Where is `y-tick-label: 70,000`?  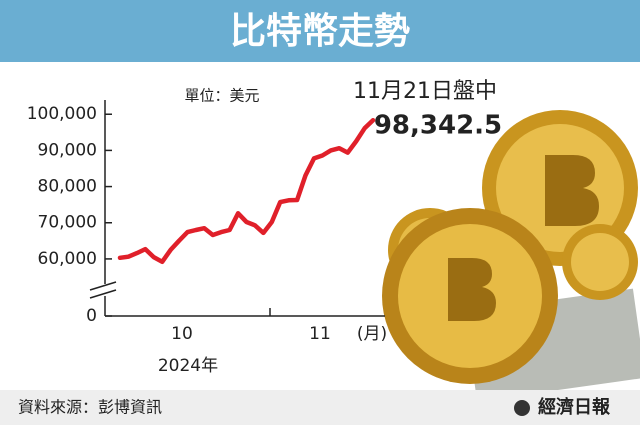
y-tick-label: 70,000 is located at coordinates (67, 223).